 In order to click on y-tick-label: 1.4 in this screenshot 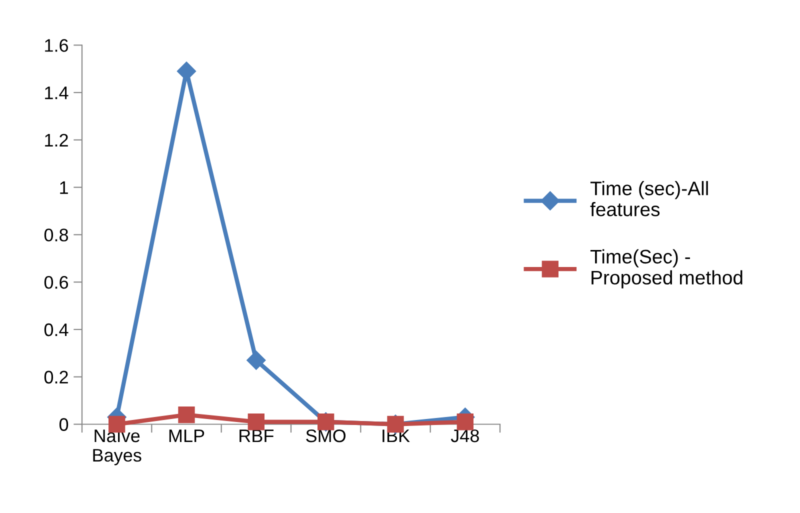, I will do `click(56, 93)`.